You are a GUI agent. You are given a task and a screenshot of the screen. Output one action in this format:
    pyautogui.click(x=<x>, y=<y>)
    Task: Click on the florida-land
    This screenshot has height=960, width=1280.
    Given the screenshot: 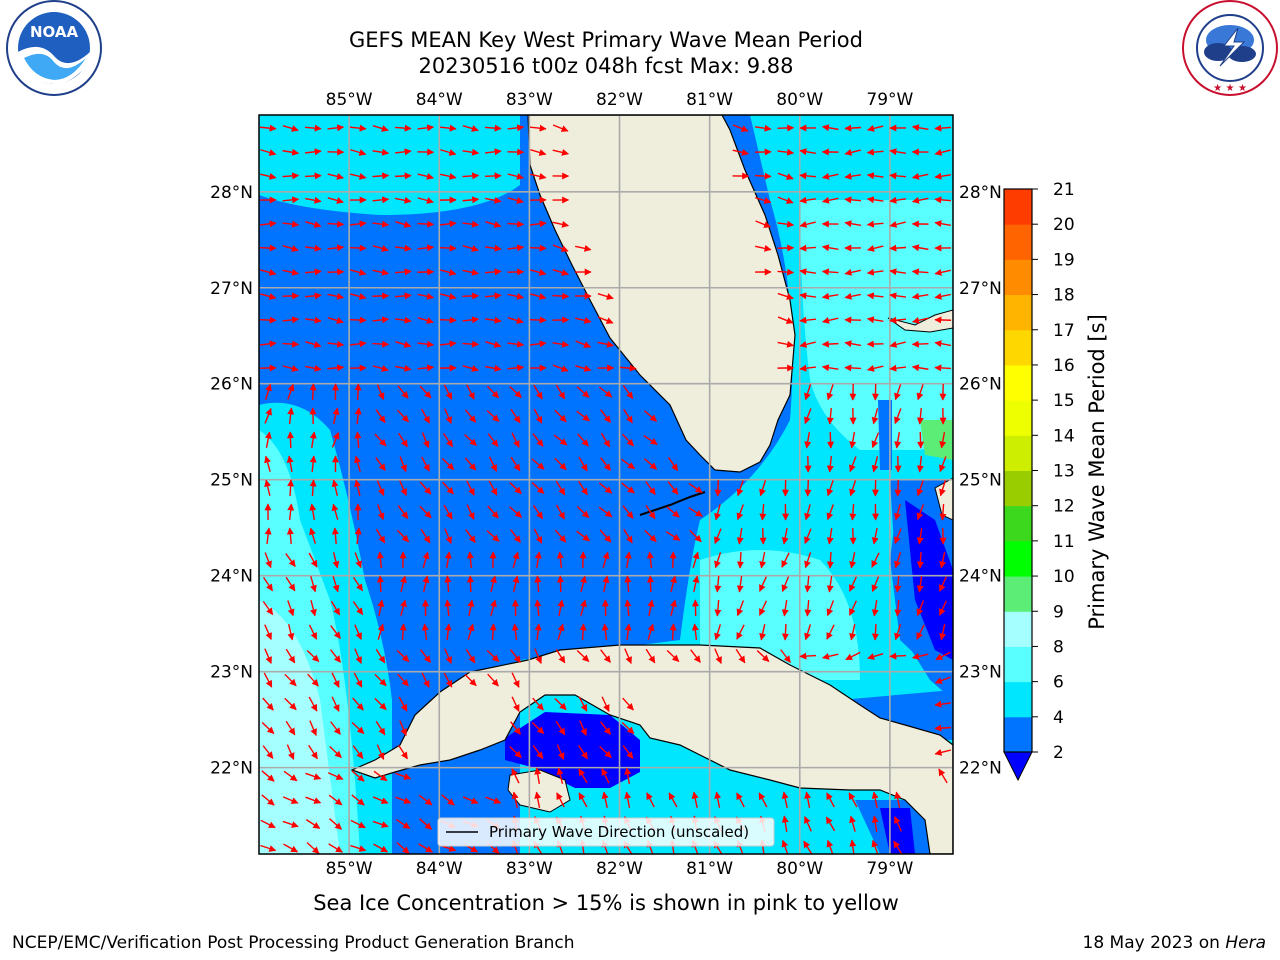 What is the action you would take?
    pyautogui.click(x=661, y=294)
    